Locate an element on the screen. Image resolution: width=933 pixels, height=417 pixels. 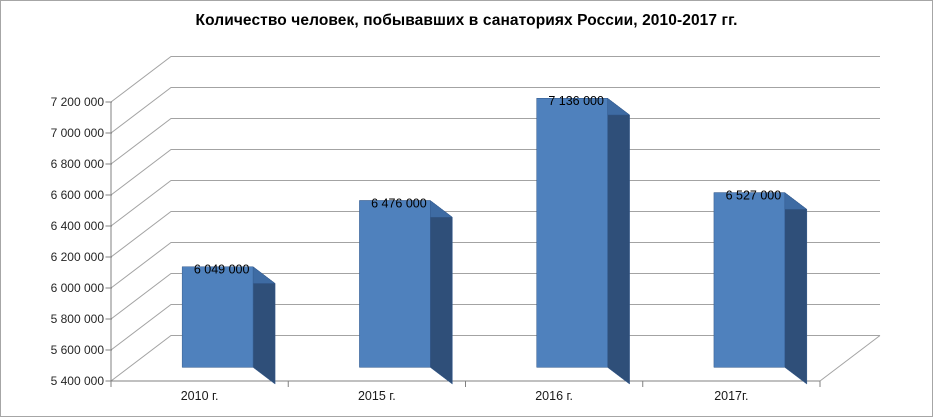
y-axis-tick-label: 6 000 000 is located at coordinates (78, 288).